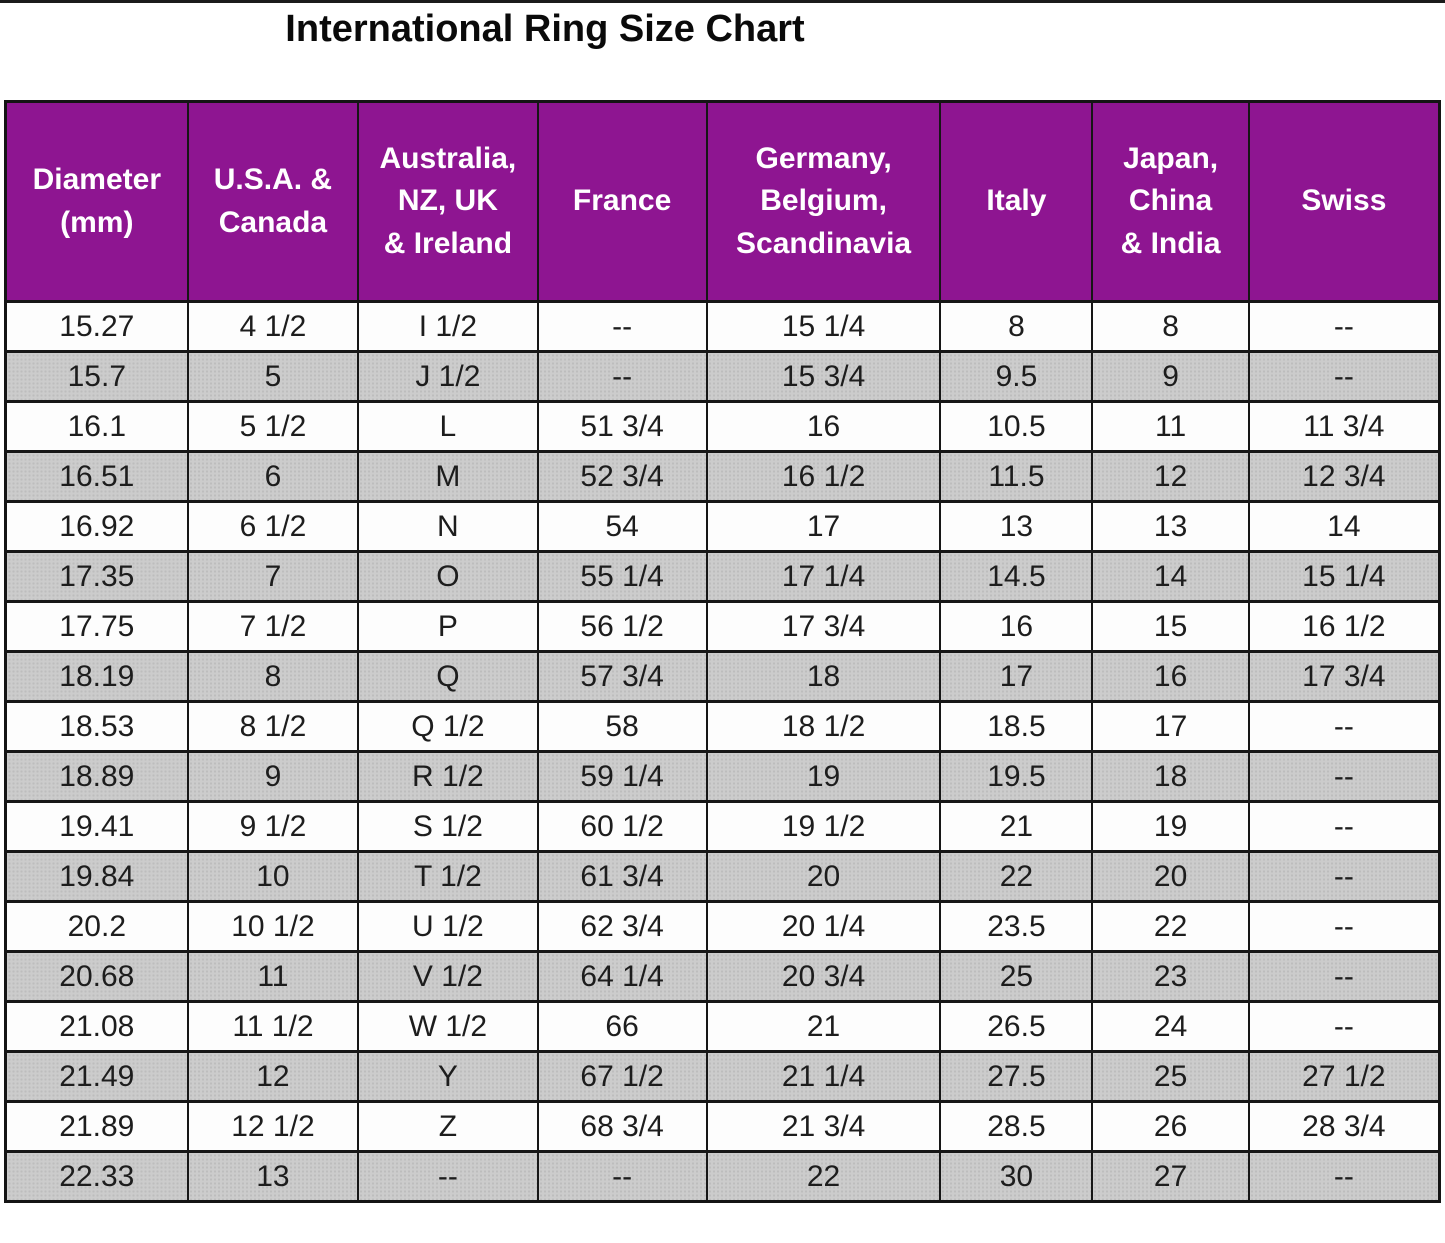  Describe the element at coordinates (273, 926) in the screenshot. I see `cell: 10 1/2` at that location.